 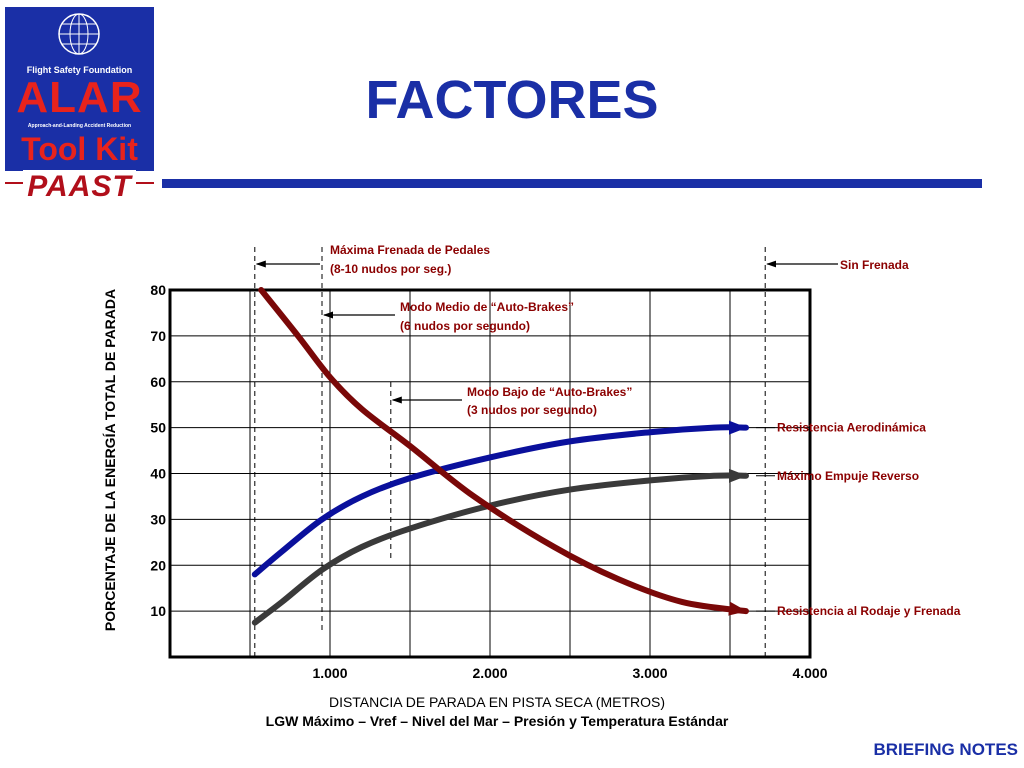 I want to click on series-aero-line, so click(x=500, y=499).